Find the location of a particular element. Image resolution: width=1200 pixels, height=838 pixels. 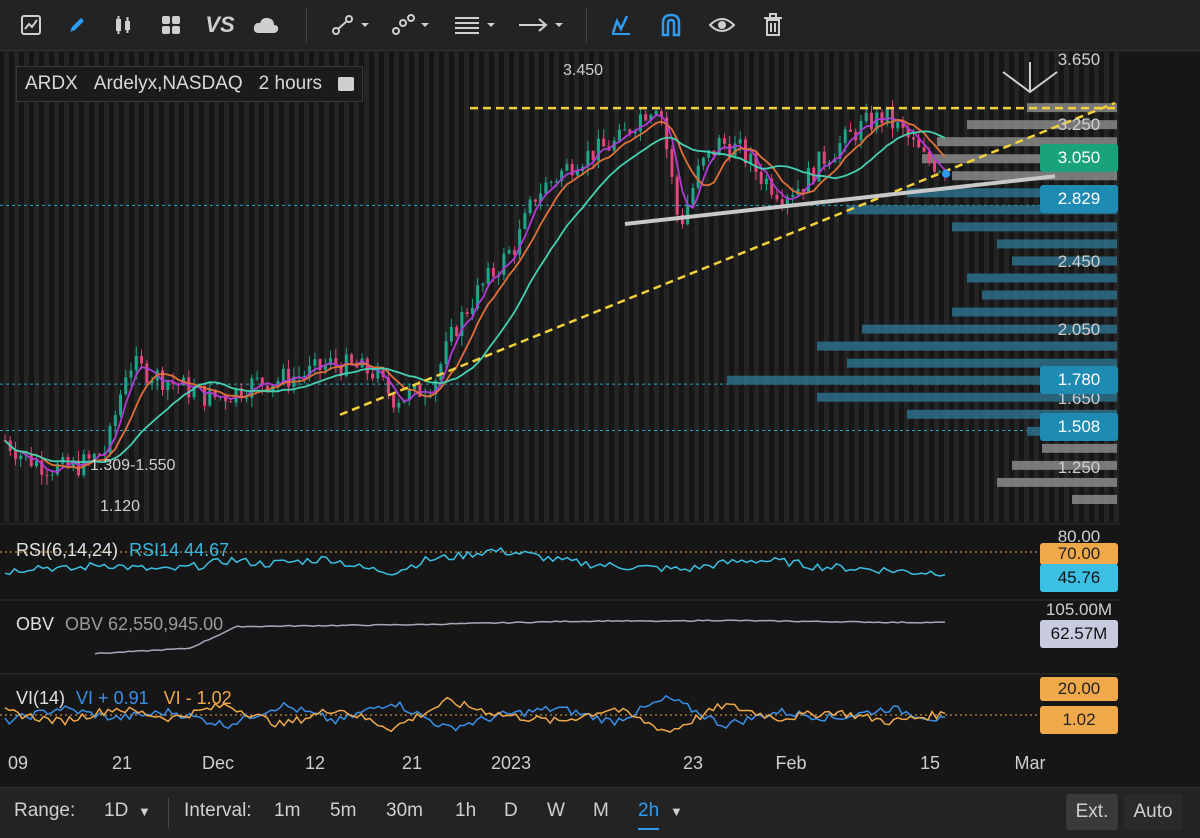

trash-icon is located at coordinates (773, 25).